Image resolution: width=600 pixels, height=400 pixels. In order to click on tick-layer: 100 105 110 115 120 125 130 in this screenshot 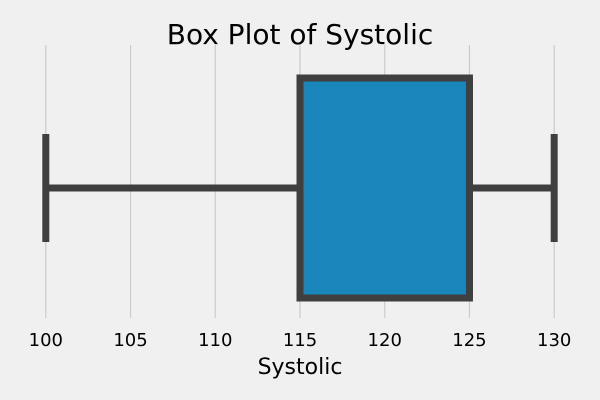, I will do `click(300, 340)`.